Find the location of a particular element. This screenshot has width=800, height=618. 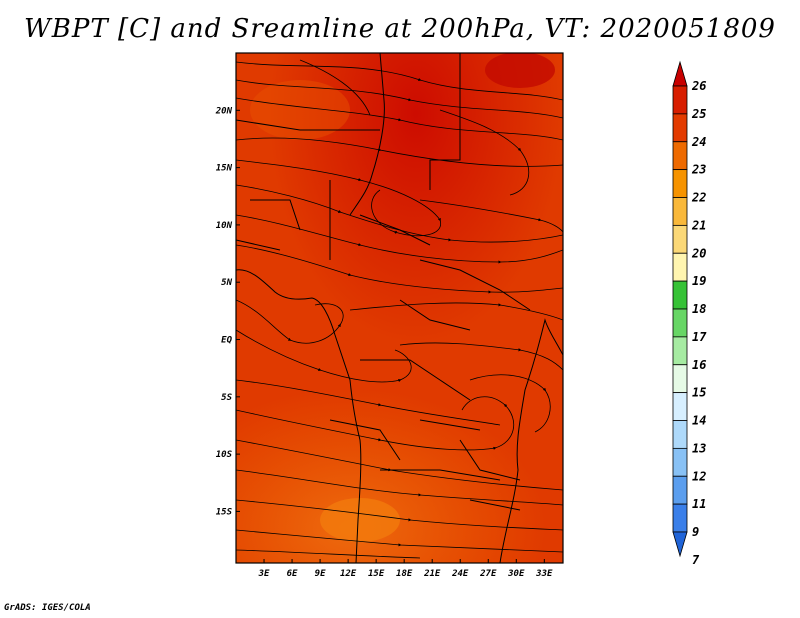

colorbar-label: 12 is located at coordinates (699, 476).